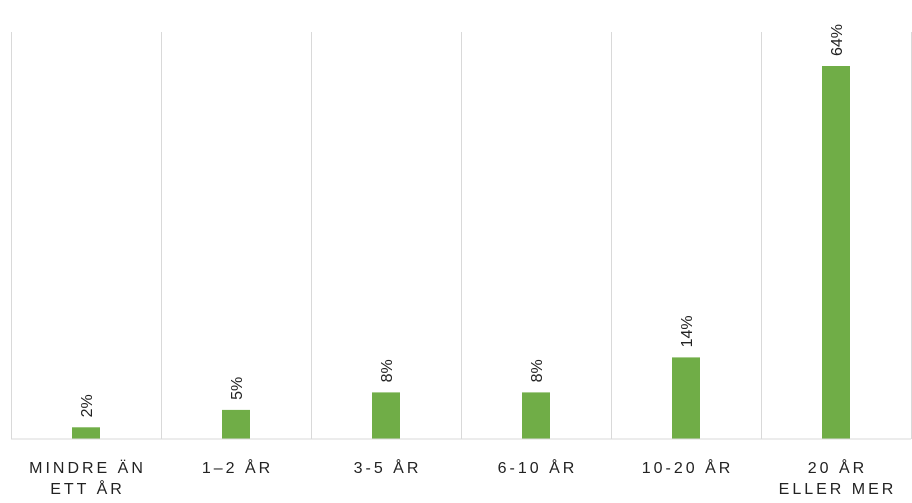 The height and width of the screenshot is (503, 912). I want to click on x-tick-label: 20 ÅR, so click(837, 467).